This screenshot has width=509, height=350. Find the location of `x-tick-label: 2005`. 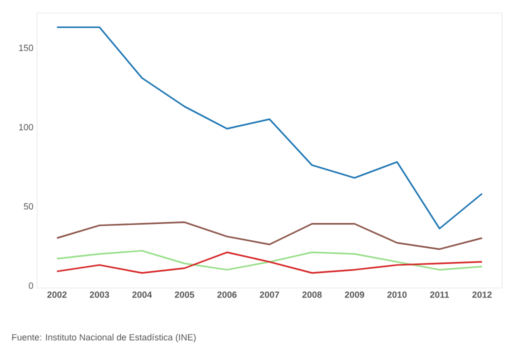

x-tick-label: 2005 is located at coordinates (184, 295).